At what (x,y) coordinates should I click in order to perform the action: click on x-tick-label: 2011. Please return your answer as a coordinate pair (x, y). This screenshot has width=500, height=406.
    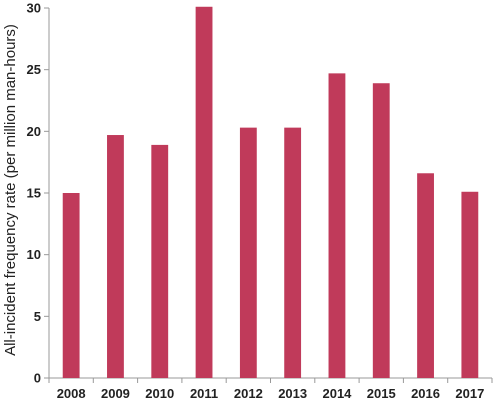
    Looking at the image, I should click on (204, 393).